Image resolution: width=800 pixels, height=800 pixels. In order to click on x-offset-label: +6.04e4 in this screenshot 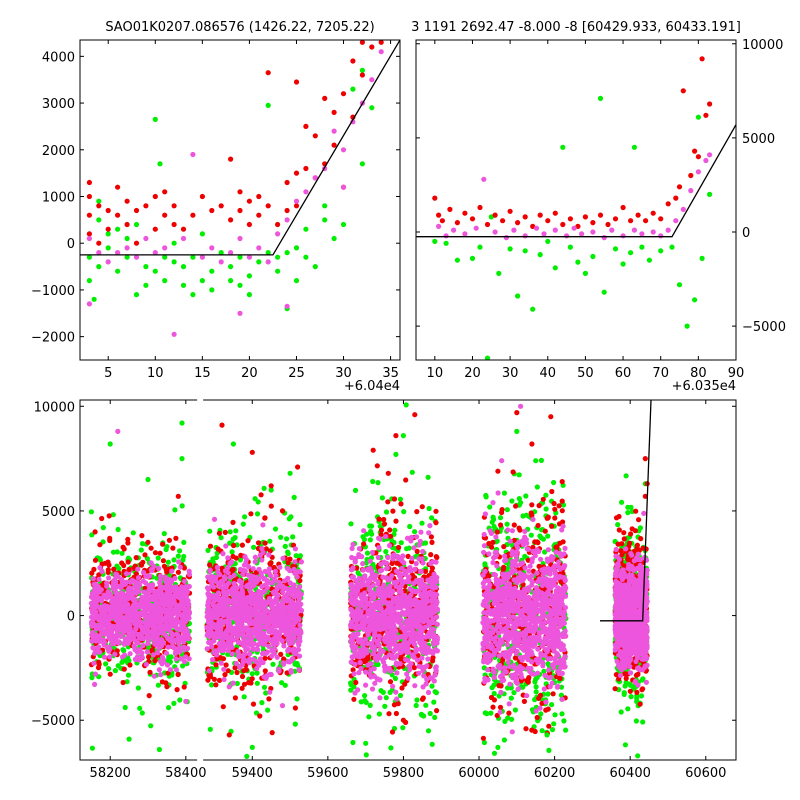, I will do `click(372, 386)`.